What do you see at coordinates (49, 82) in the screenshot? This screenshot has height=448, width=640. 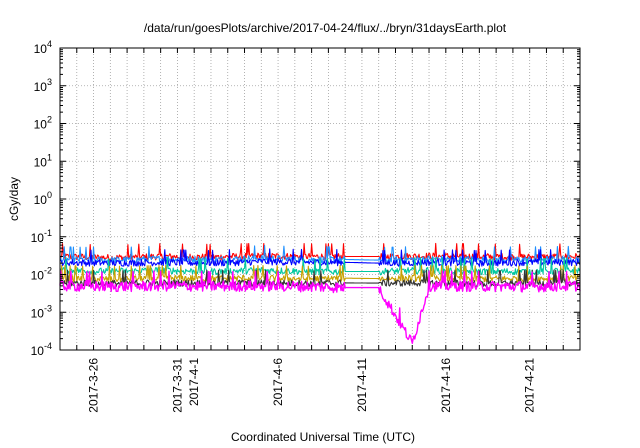 I see `y-tick-exponent: 3` at bounding box center [49, 82].